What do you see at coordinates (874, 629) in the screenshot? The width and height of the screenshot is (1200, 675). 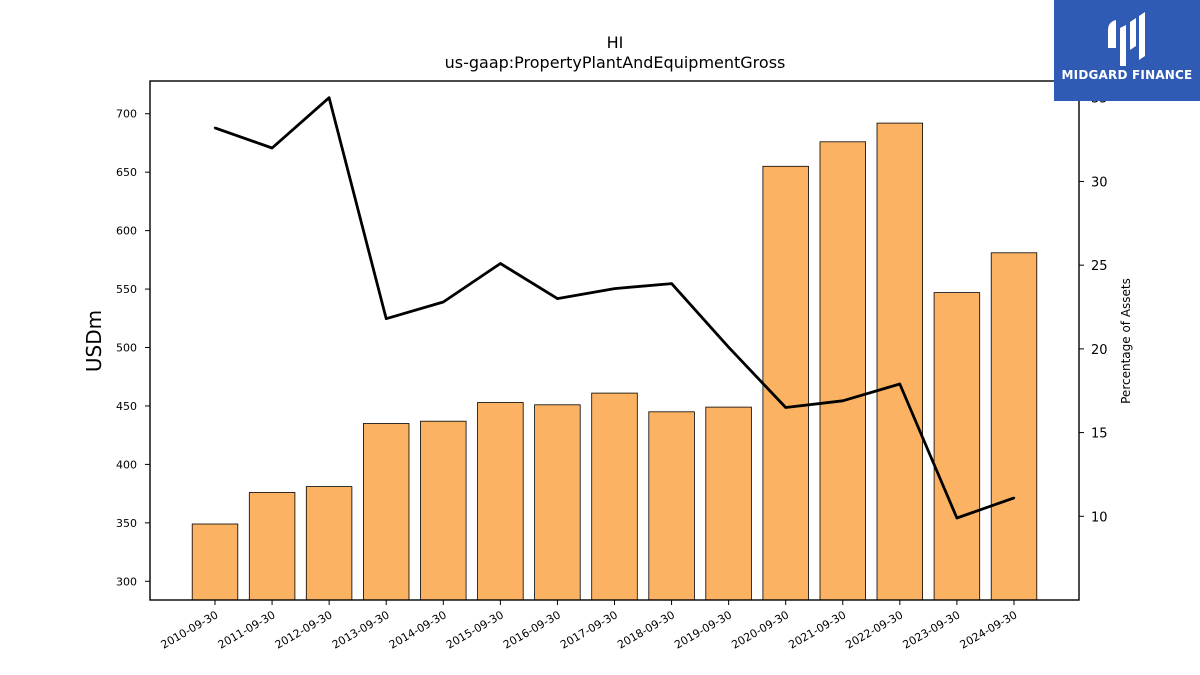 I see `x-tick-label: 2022-09-30` at bounding box center [874, 629].